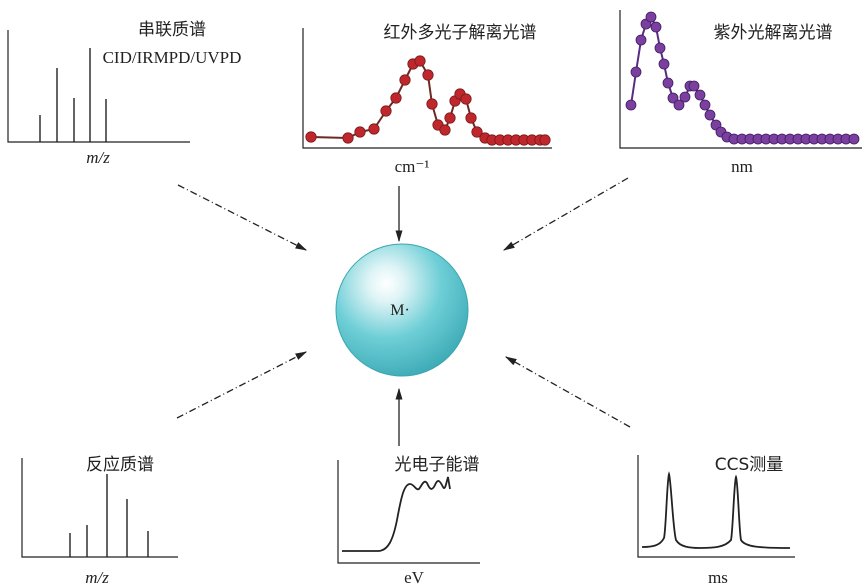 The width and height of the screenshot is (863, 587). Describe the element at coordinates (716, 510) in the screenshot. I see `ccs-curve` at that location.